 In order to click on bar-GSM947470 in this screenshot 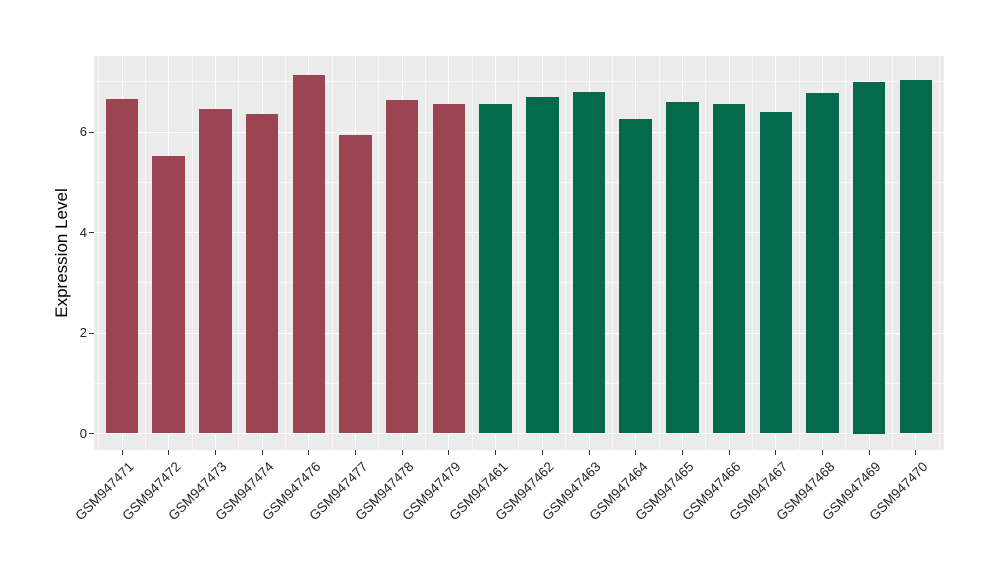, I will do `click(916, 257)`.